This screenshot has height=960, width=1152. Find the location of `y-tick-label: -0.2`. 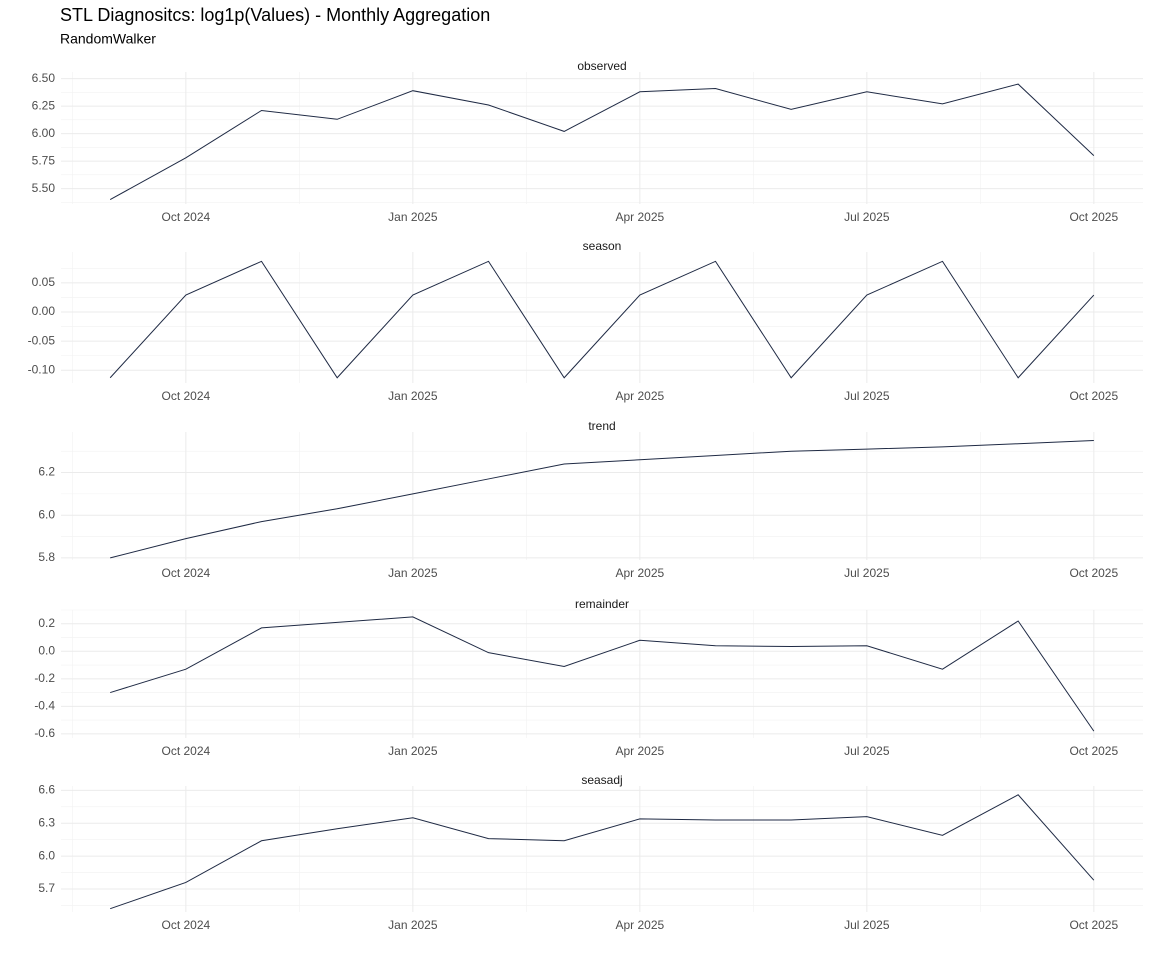

y-tick-label: -0.2 is located at coordinates (44, 678).